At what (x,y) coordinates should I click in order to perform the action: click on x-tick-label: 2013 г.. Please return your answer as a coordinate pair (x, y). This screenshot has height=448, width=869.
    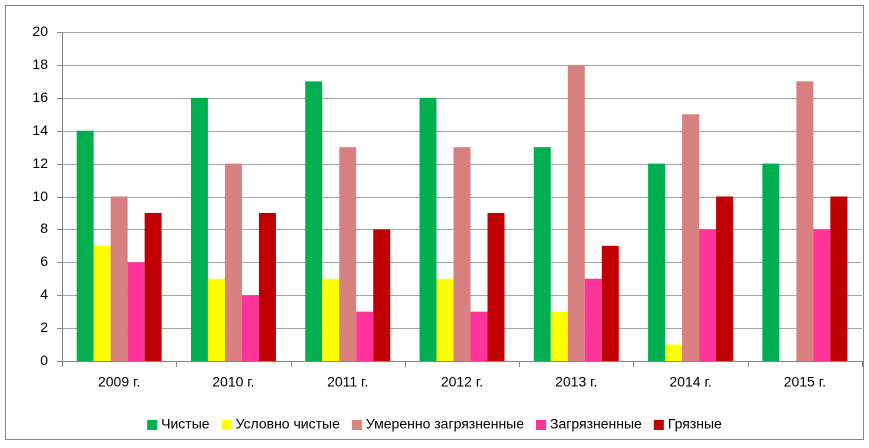
    Looking at the image, I should click on (576, 382).